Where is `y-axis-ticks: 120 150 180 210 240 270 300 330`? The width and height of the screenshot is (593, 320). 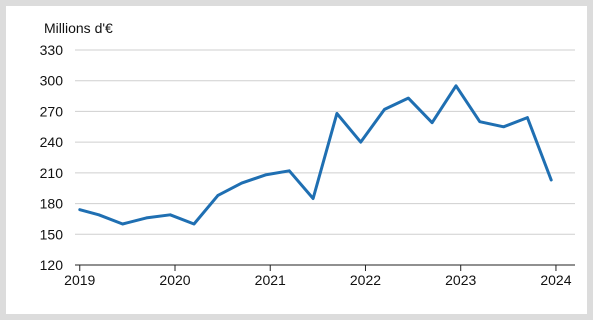
y-axis-ticks: 120 150 180 210 240 270 300 330 is located at coordinates (52, 157).